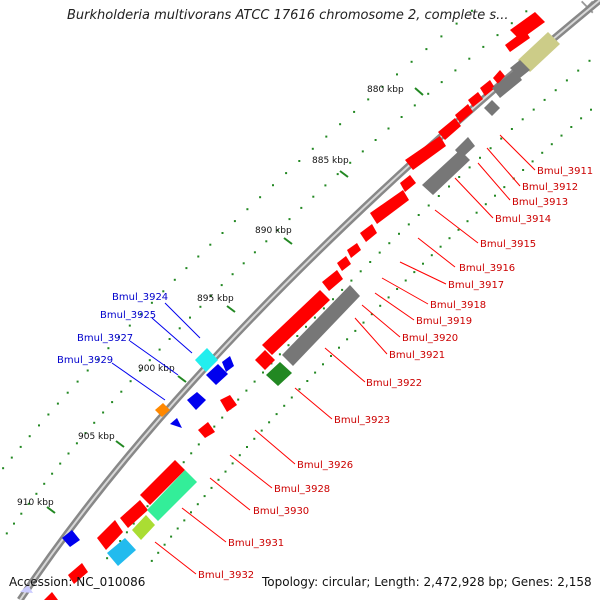 Image resolution: width=600 pixels, height=600 pixels. Describe the element at coordinates (162, 410) in the screenshot. I see `orange-feature` at that location.